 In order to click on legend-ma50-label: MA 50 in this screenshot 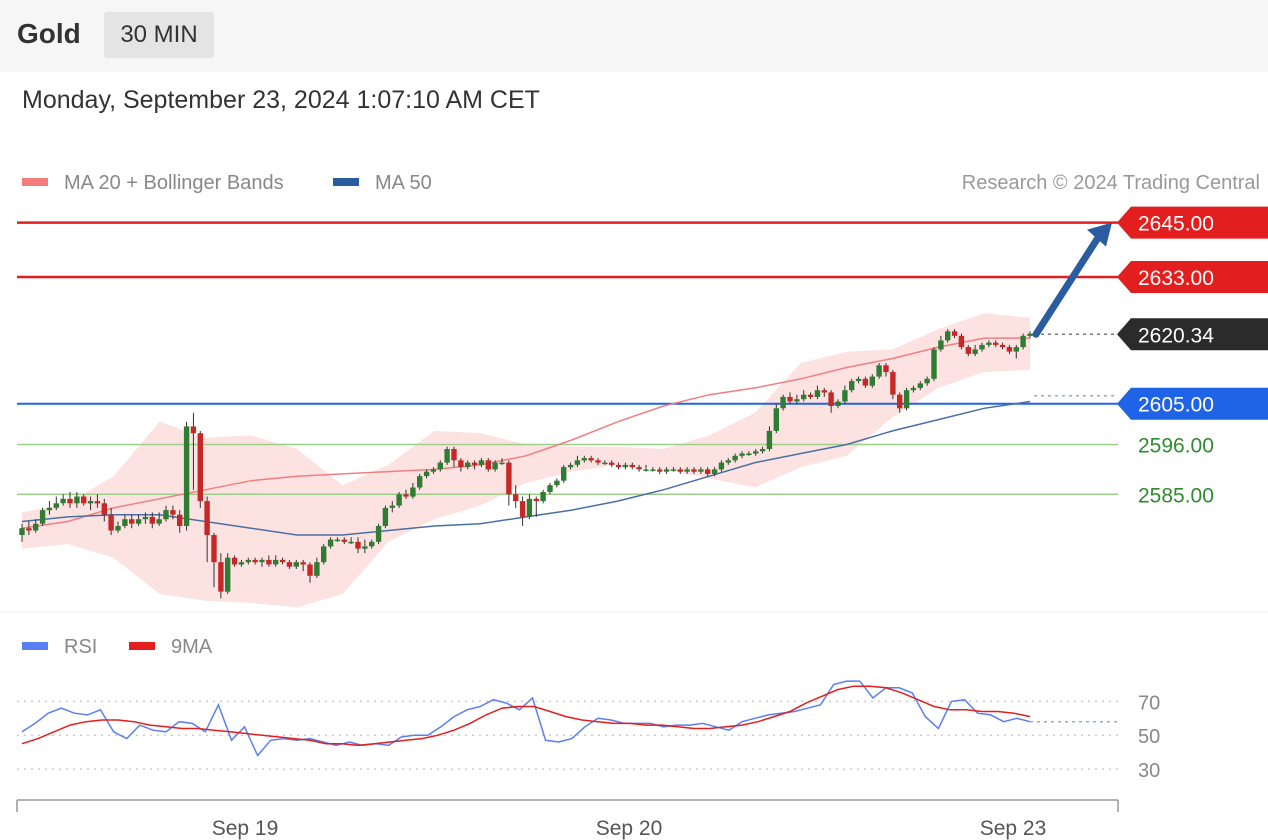, I will do `click(403, 183)`.